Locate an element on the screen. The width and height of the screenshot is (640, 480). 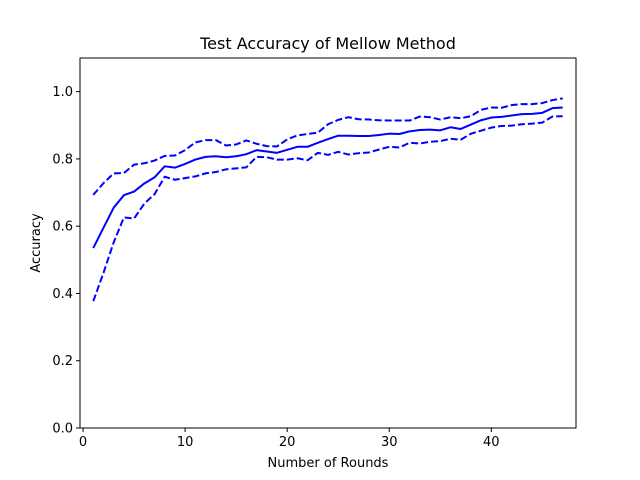
y-tick-label: 0.8 is located at coordinates (62, 159).